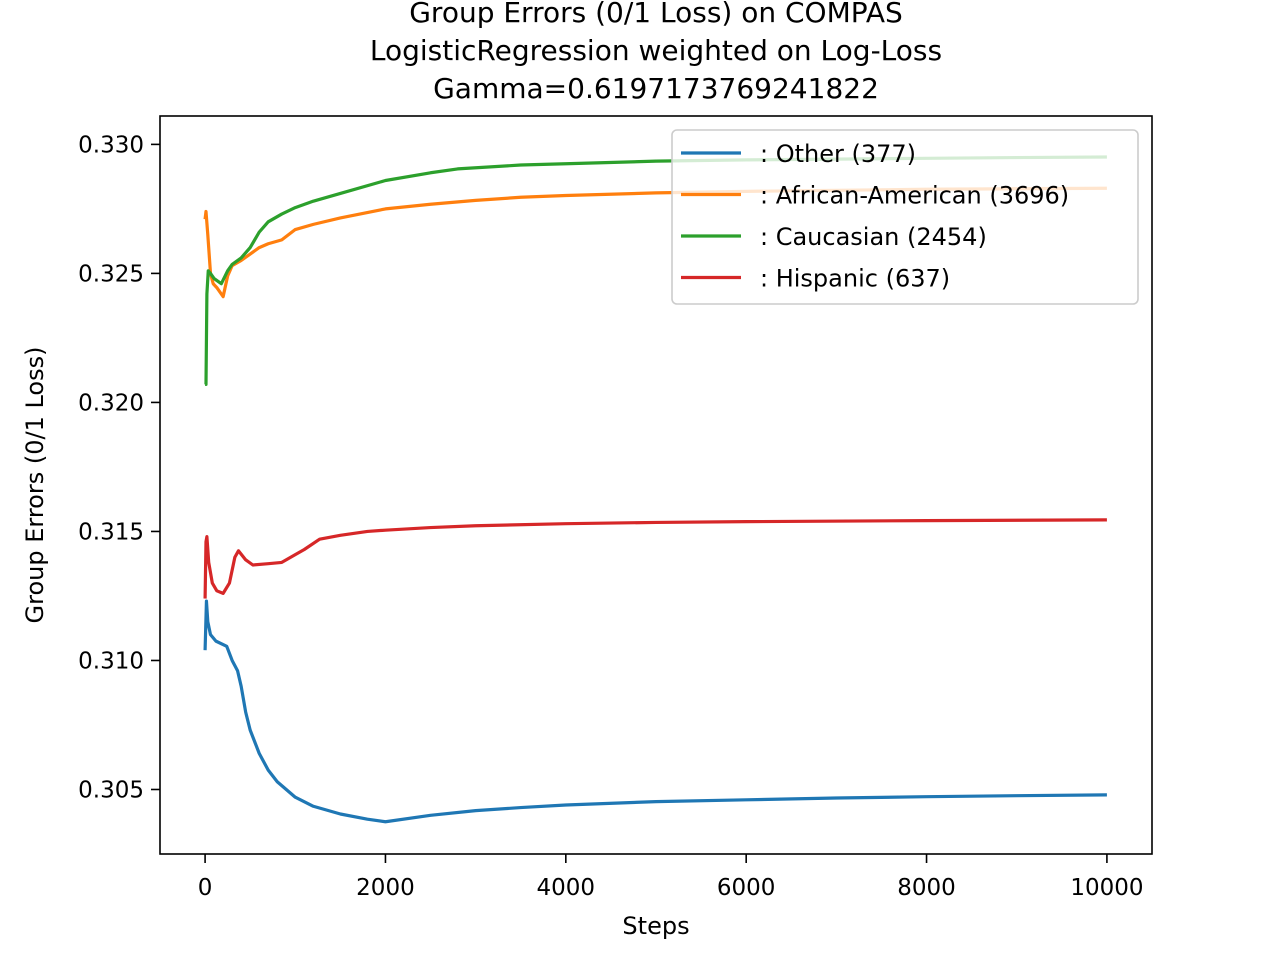  What do you see at coordinates (111, 145) in the screenshot?
I see `y-tick-label: 0.330` at bounding box center [111, 145].